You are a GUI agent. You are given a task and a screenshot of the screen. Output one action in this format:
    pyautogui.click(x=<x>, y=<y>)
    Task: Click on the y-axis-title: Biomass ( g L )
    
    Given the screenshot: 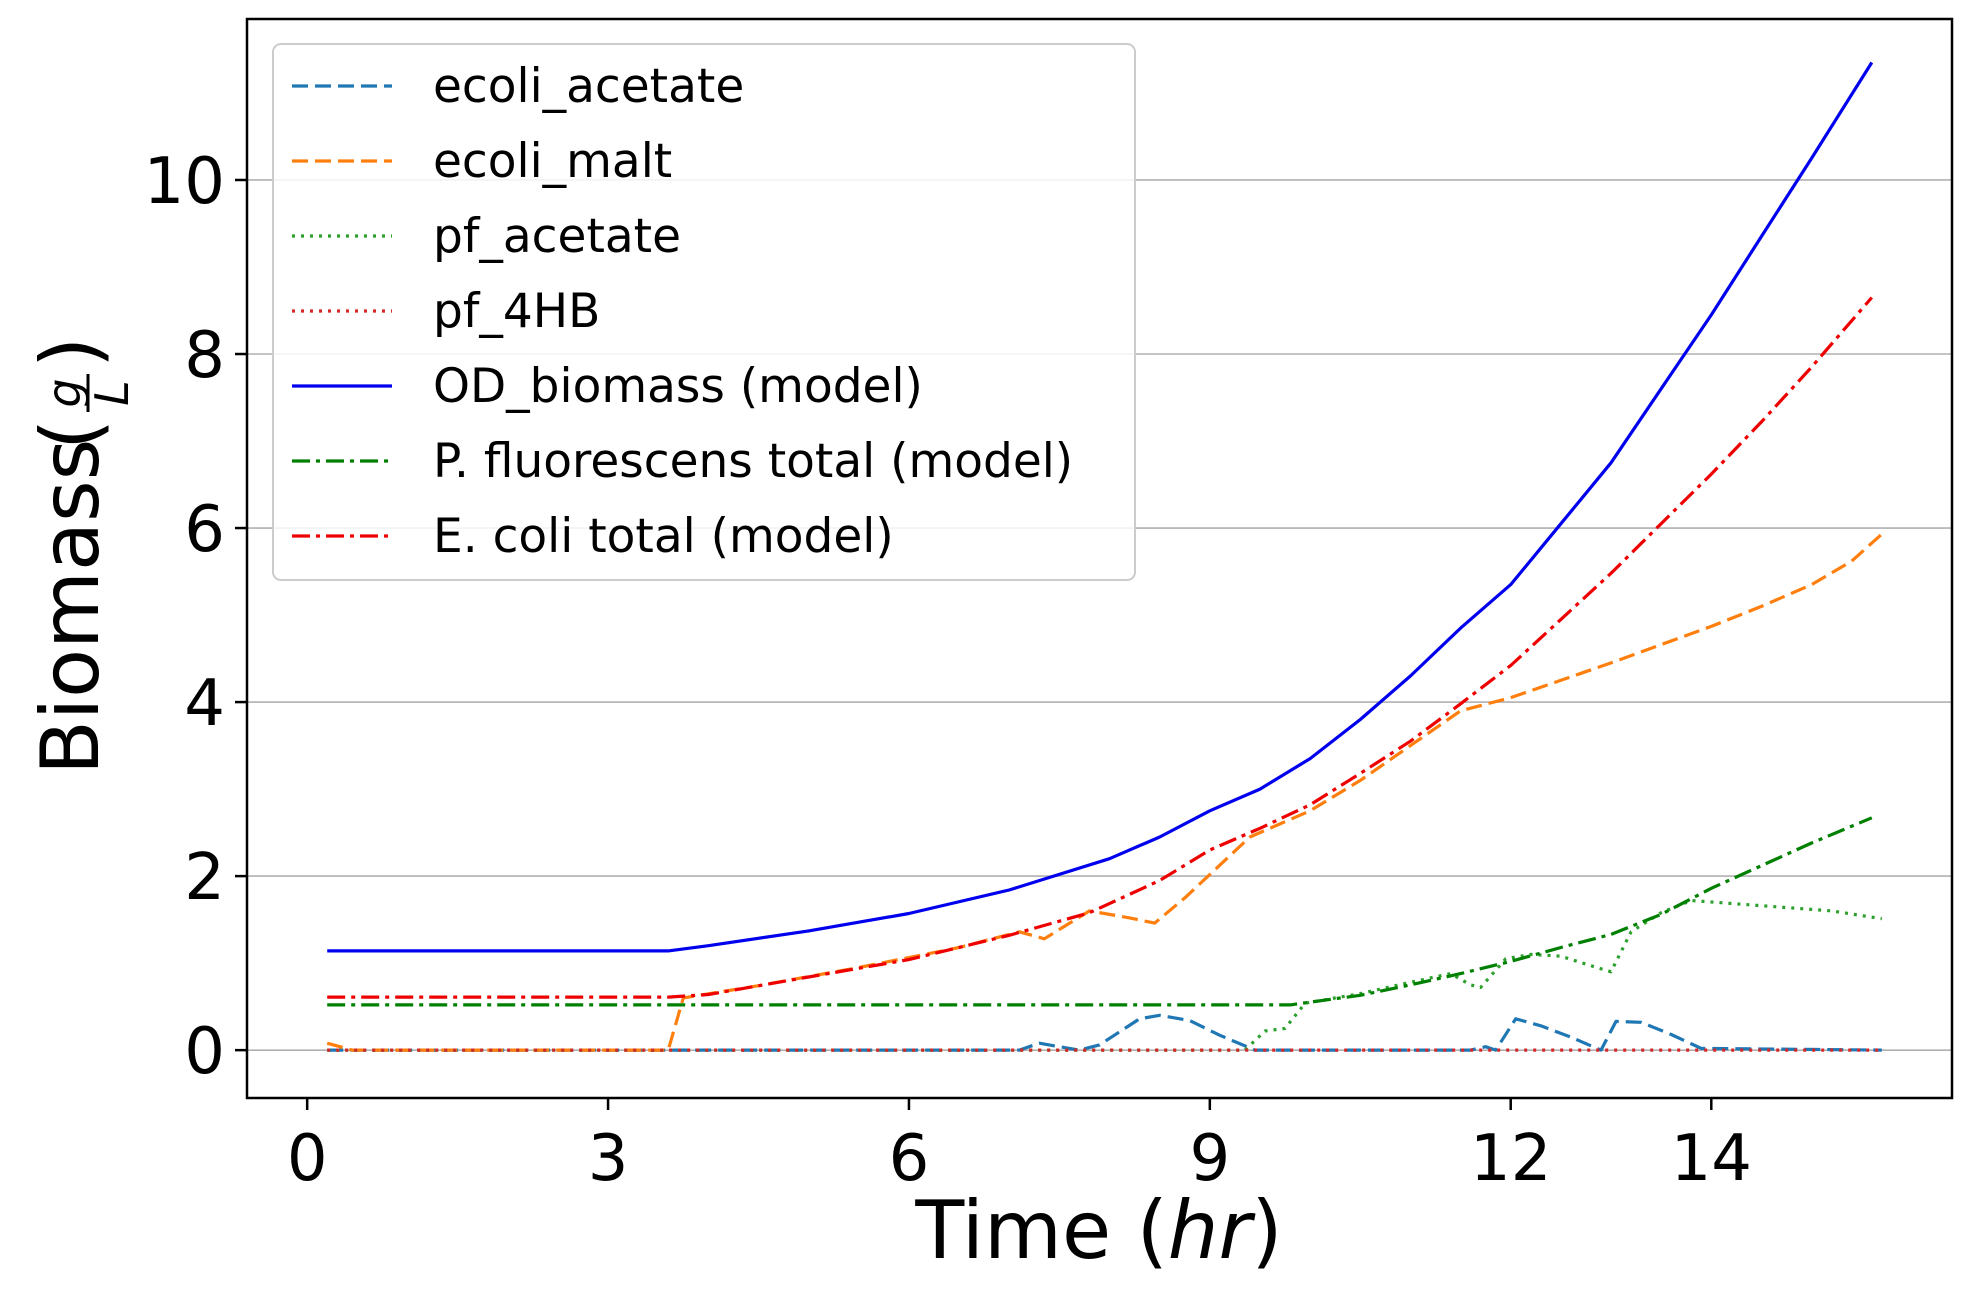 What is the action you would take?
    pyautogui.click(x=81, y=556)
    